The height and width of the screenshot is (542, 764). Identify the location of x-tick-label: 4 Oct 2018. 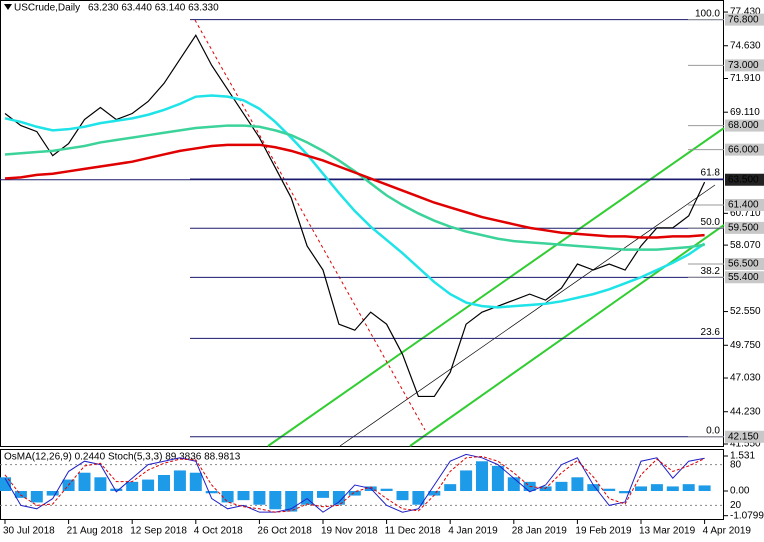
(218, 531).